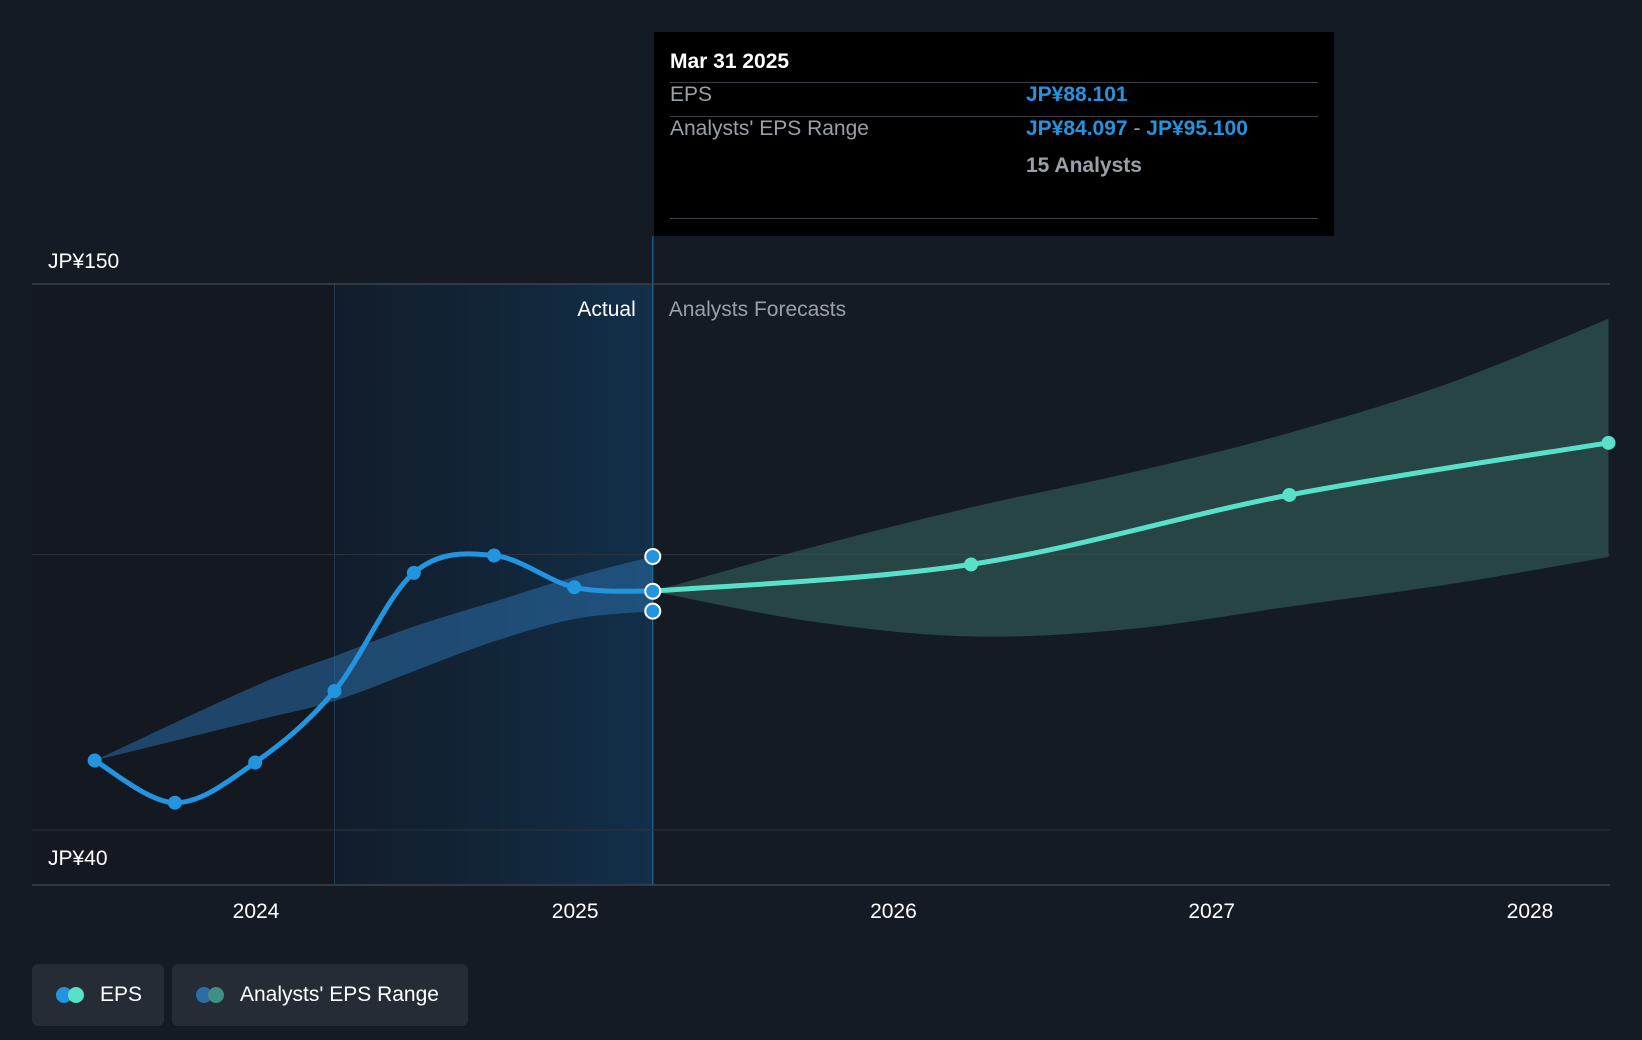  Describe the element at coordinates (653, 557) in the screenshot. I see `range-high-marker` at that location.